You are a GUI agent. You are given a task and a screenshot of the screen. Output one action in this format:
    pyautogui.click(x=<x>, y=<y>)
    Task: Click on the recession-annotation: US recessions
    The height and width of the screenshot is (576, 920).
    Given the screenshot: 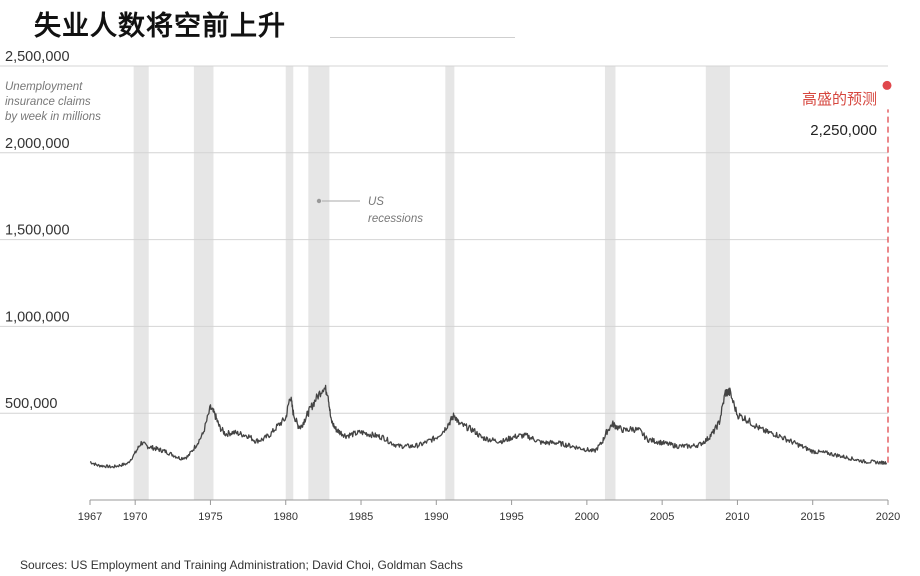 What is the action you would take?
    pyautogui.click(x=369, y=210)
    